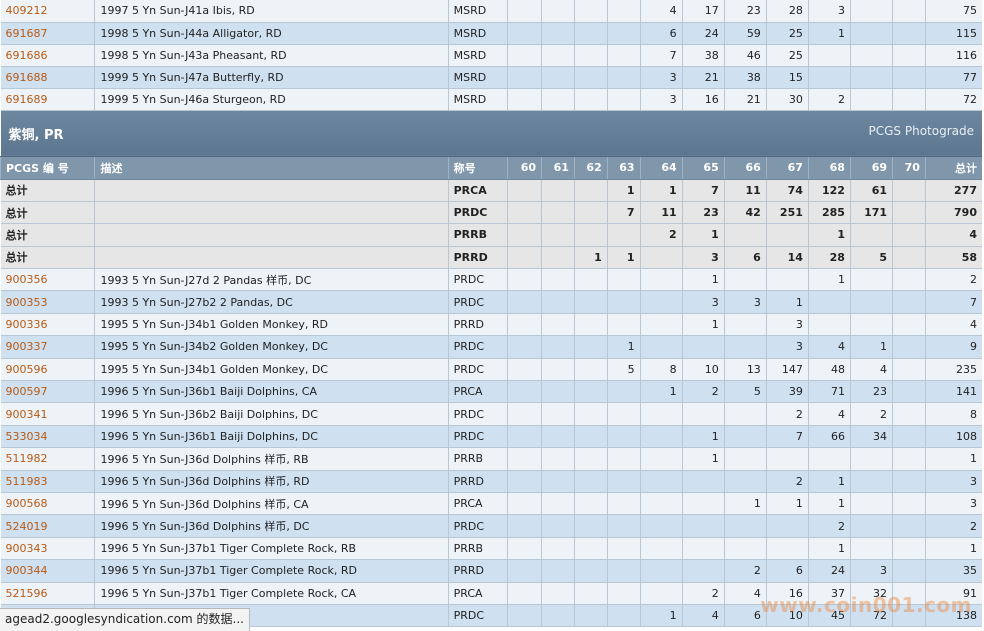 The image size is (984, 631). What do you see at coordinates (47, 33) in the screenshot?
I see `pcgs-code-link: 691687` at bounding box center [47, 33].